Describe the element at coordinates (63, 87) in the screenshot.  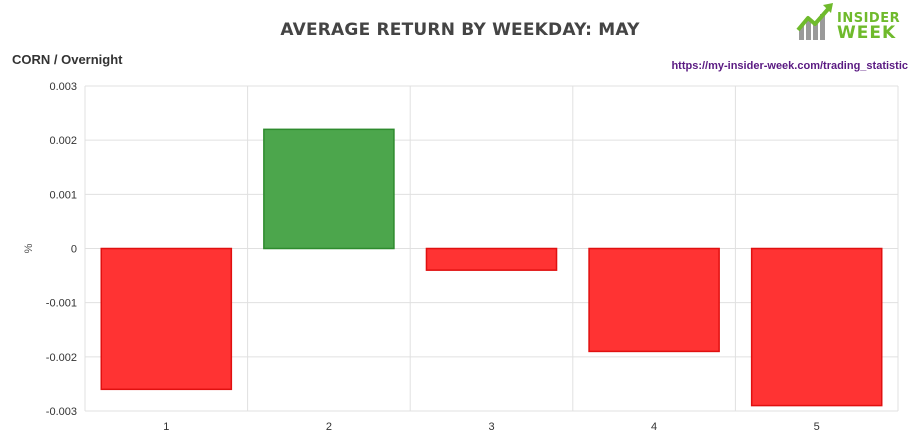
I see `y-tick-label: 0.003` at that location.